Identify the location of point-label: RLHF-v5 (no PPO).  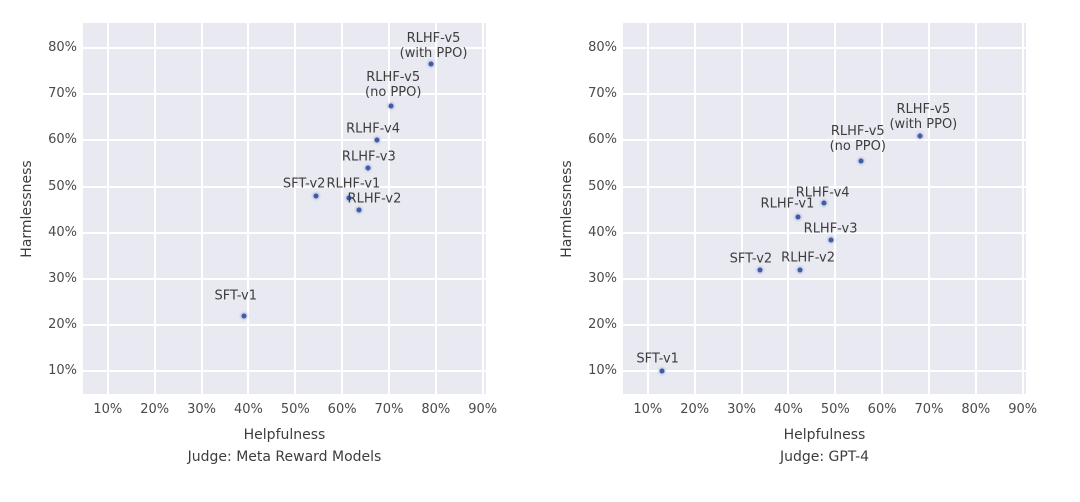
(393, 85).